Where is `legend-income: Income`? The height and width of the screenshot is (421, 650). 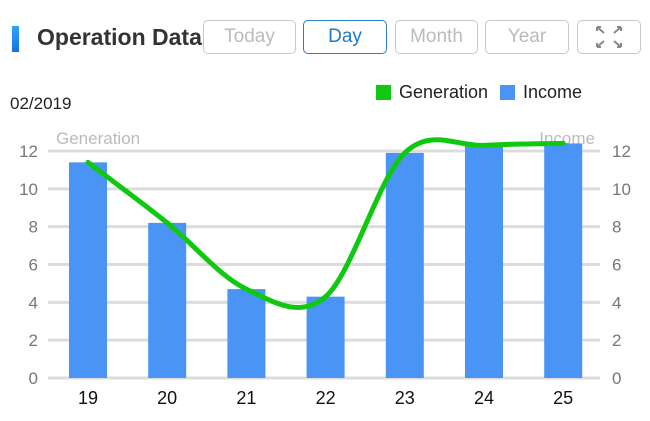 legend-income: Income is located at coordinates (541, 92).